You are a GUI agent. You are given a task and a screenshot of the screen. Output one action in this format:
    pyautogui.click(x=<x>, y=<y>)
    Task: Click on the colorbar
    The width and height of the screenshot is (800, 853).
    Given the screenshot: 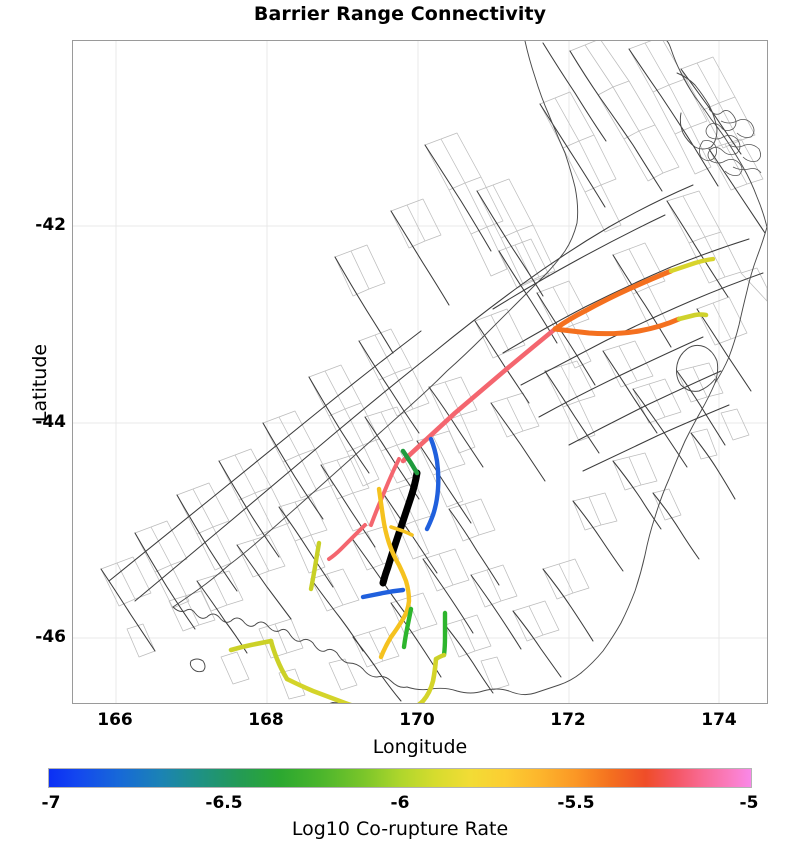 What is the action you would take?
    pyautogui.click(x=400, y=778)
    